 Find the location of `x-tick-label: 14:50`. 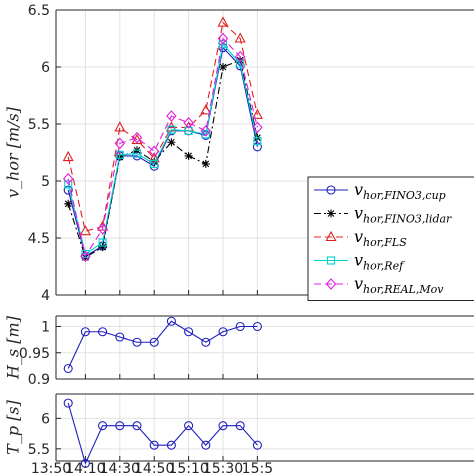

x-tick-label: 14:50 is located at coordinates (154, 467).